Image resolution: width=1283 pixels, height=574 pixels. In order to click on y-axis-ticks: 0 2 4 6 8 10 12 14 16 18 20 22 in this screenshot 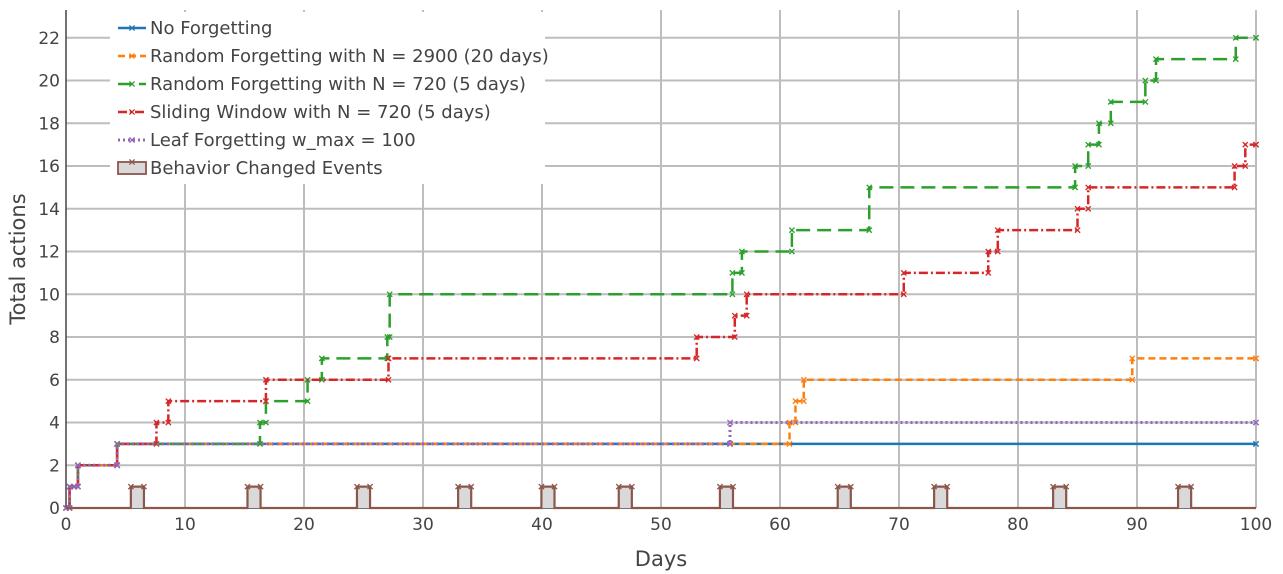, I will do `click(49, 274)`.